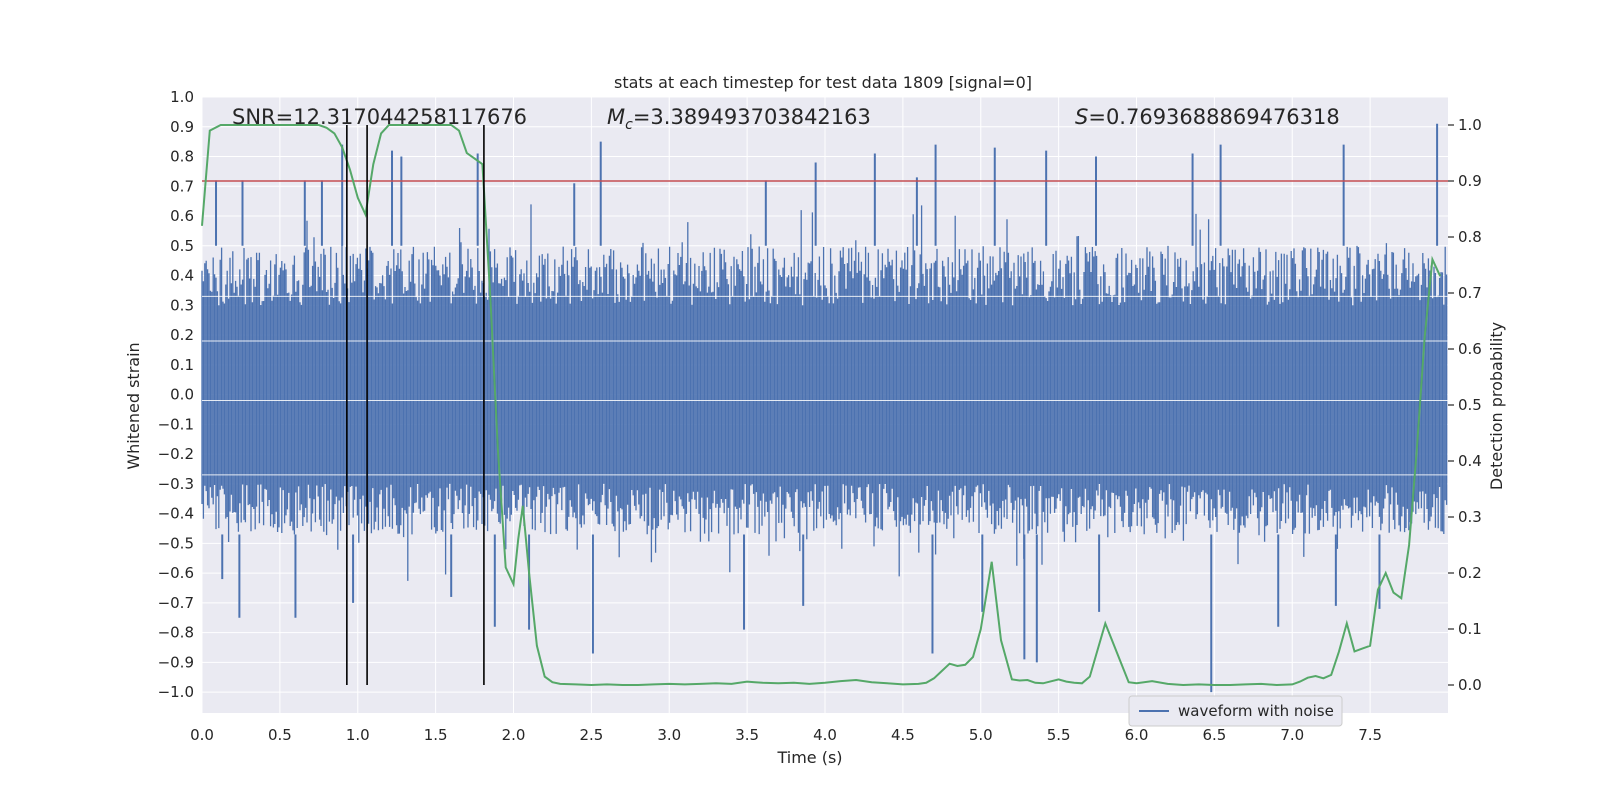 The image size is (1600, 800). I want to click on left-y-tick-label: 0.2, so click(182, 335).